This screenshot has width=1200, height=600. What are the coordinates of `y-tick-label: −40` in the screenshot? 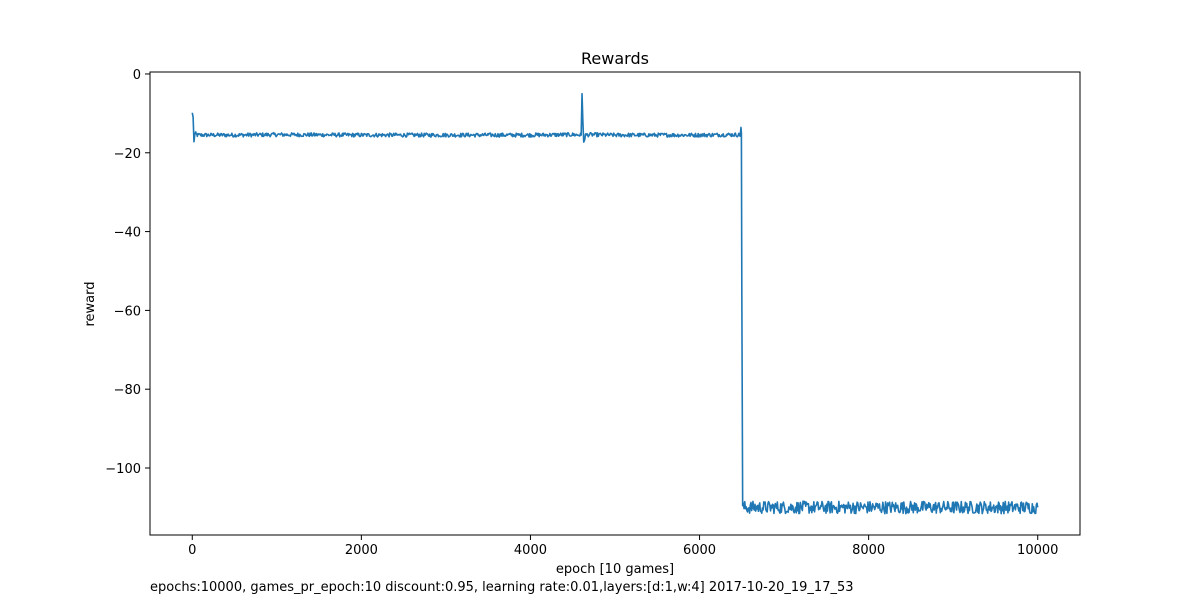 It's located at (127, 233).